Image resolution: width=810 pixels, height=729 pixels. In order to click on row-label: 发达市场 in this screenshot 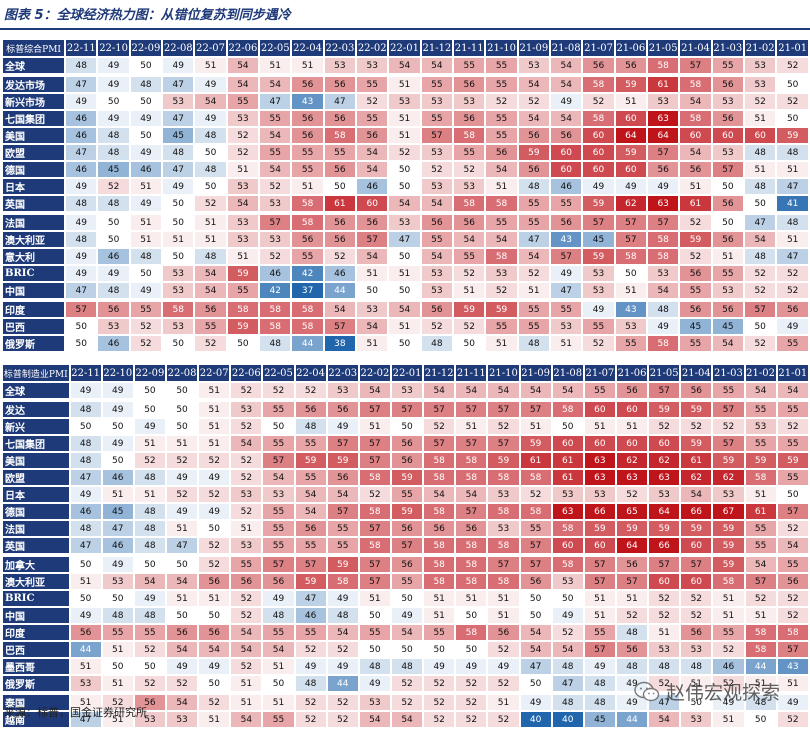, I will do `click(34, 83)`.